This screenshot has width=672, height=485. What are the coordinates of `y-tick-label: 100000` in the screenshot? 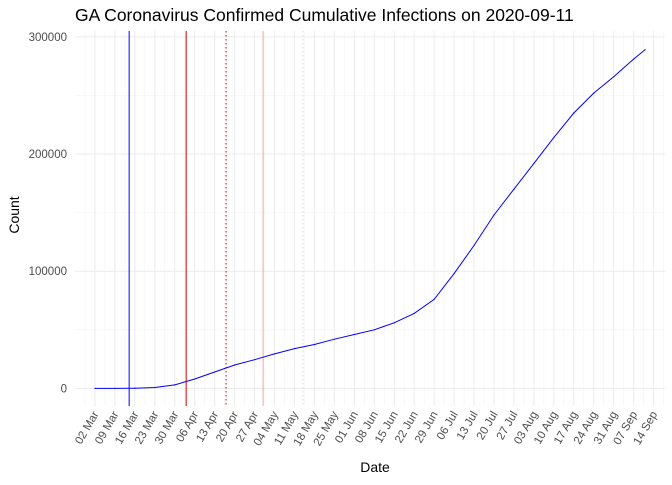 It's located at (48, 272).